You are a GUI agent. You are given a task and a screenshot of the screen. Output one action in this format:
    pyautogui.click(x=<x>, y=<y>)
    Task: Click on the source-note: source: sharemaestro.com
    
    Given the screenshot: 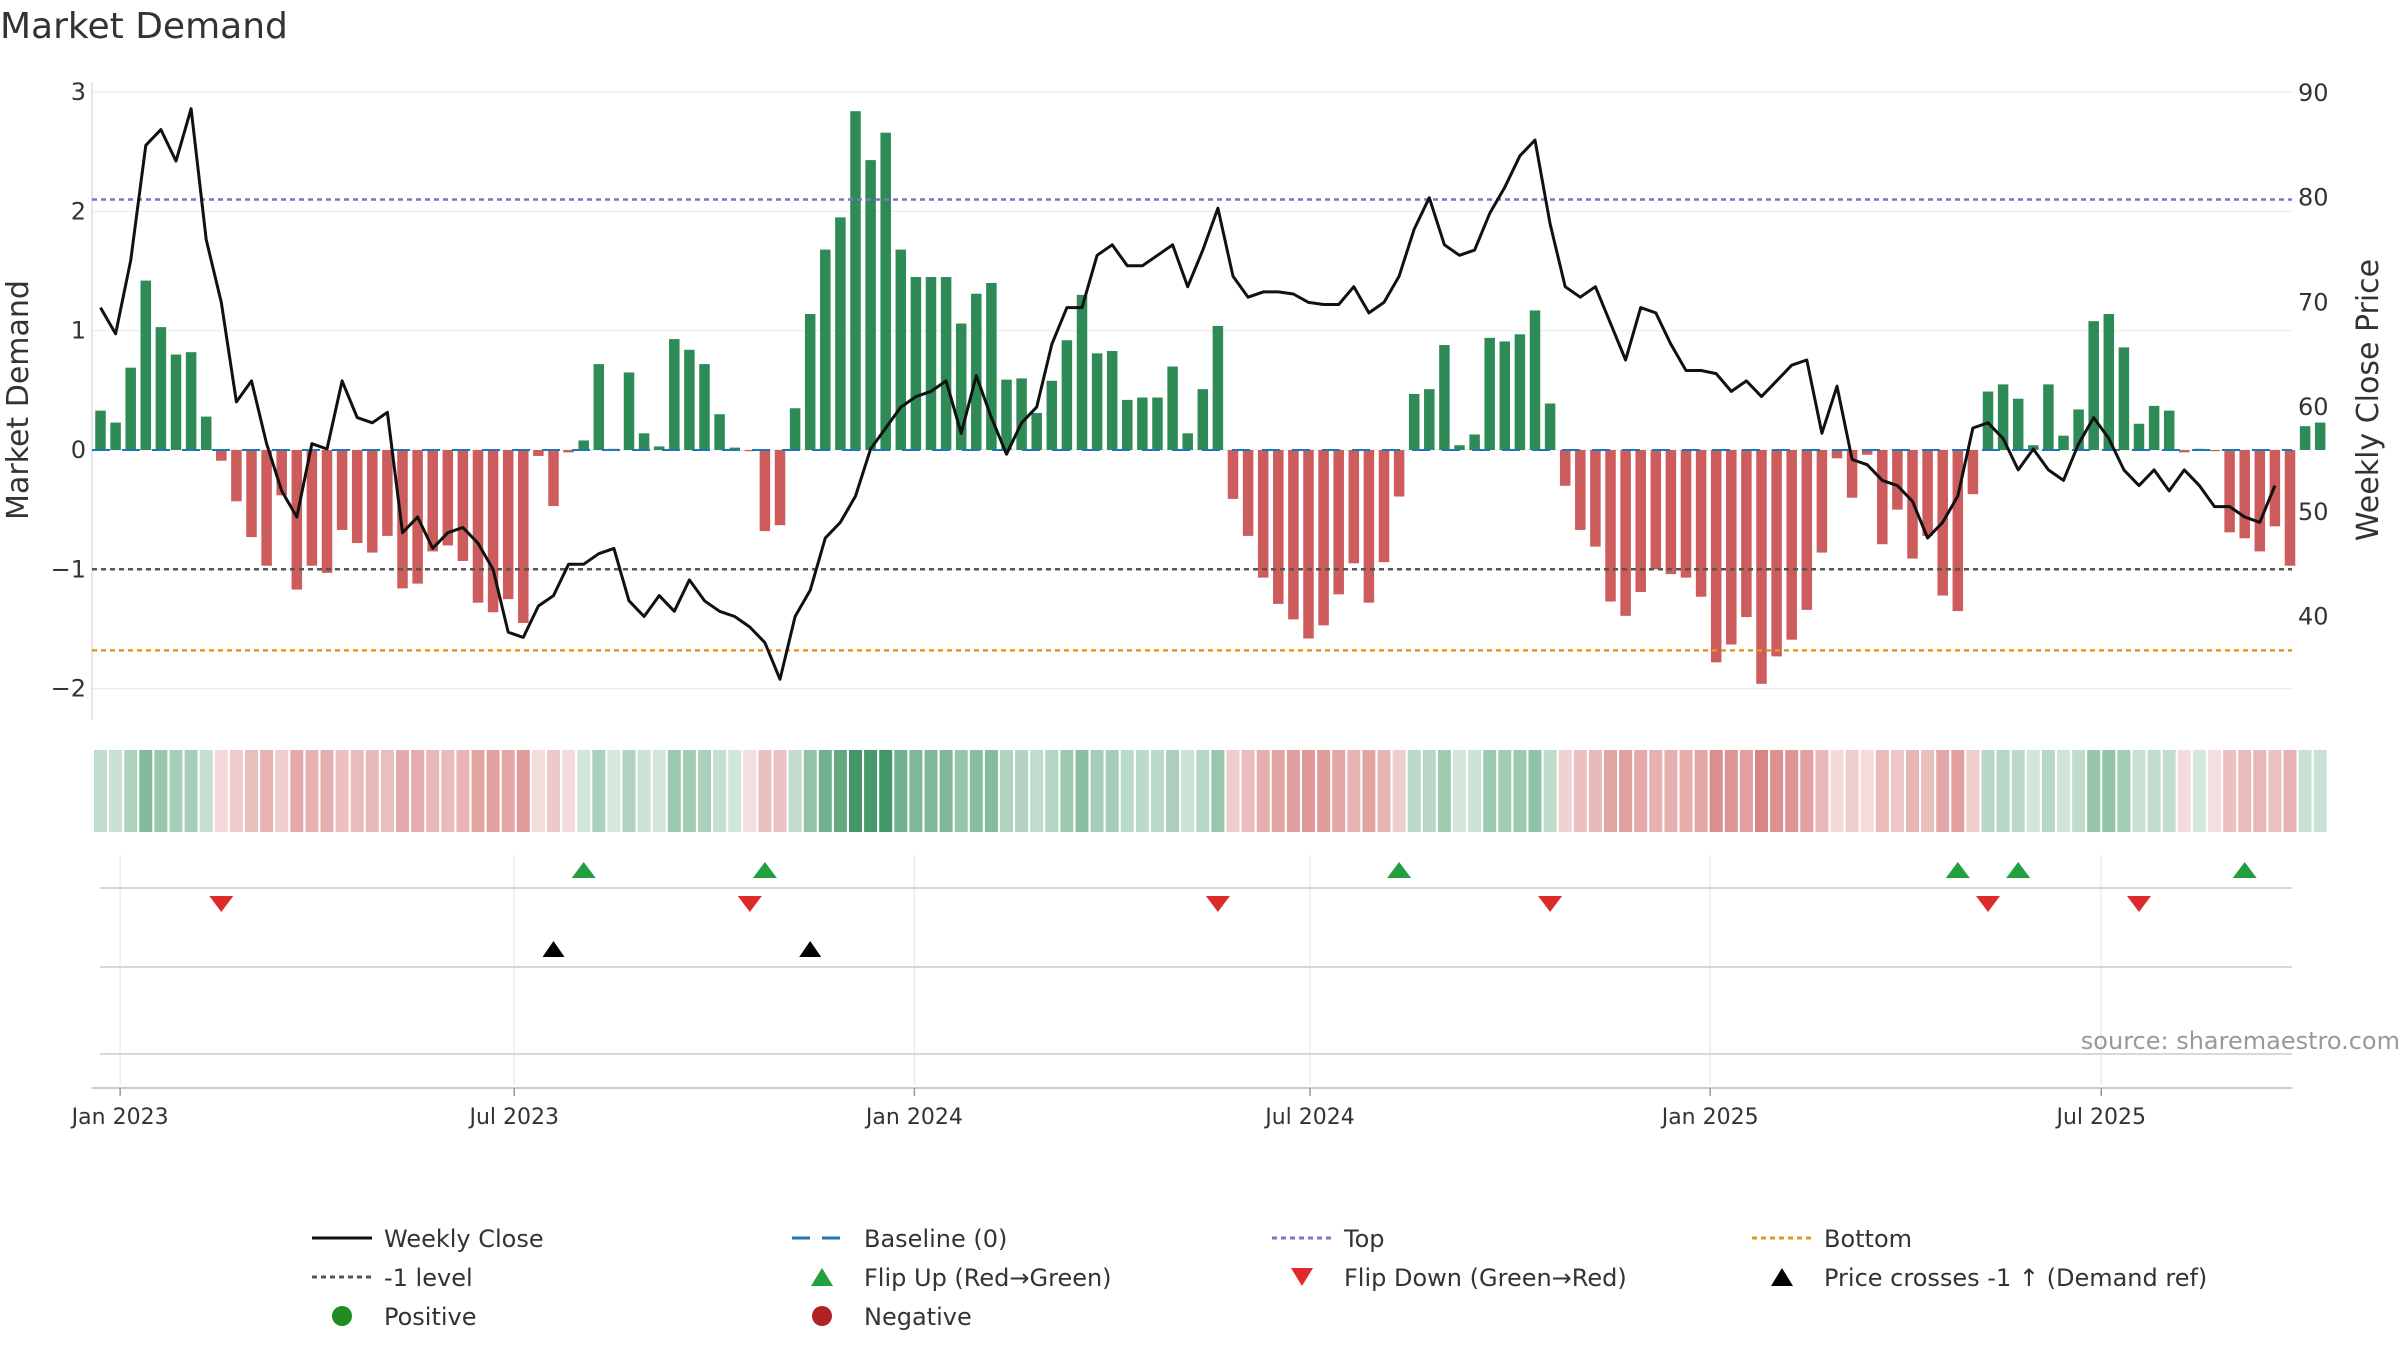 What is the action you would take?
    pyautogui.click(x=2240, y=1041)
    